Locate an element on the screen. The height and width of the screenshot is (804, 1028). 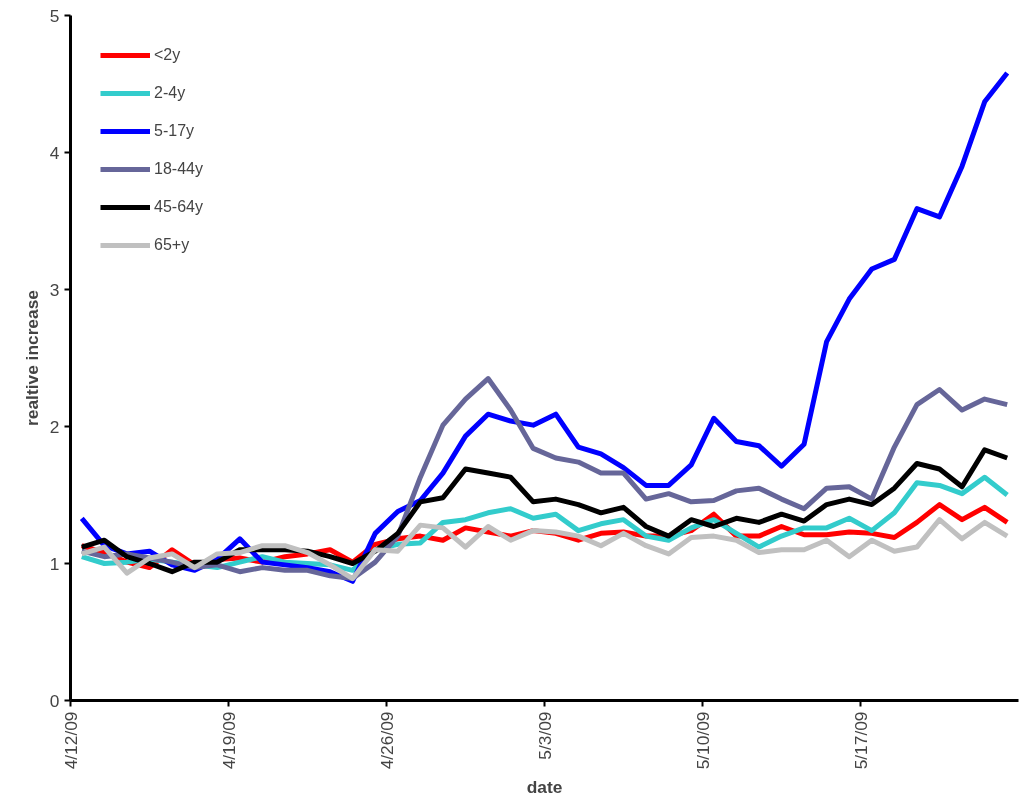
x-tick-label: 4/26/09 is located at coordinates (386, 740).